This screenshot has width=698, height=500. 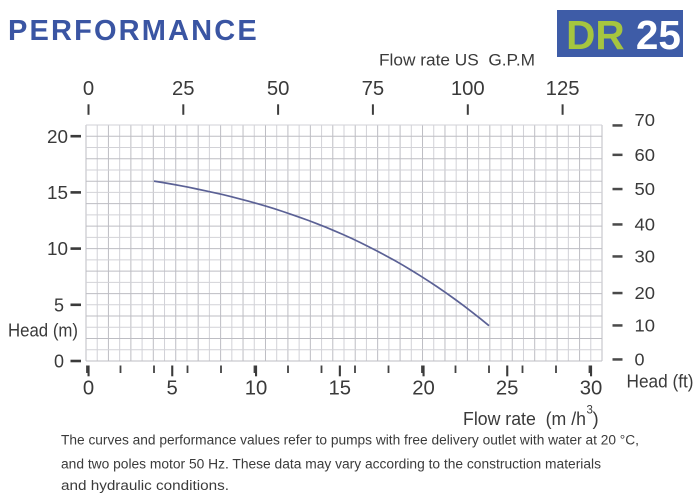 What do you see at coordinates (524, 418) in the screenshot?
I see `svg-text: Flow rate (m /h` at bounding box center [524, 418].